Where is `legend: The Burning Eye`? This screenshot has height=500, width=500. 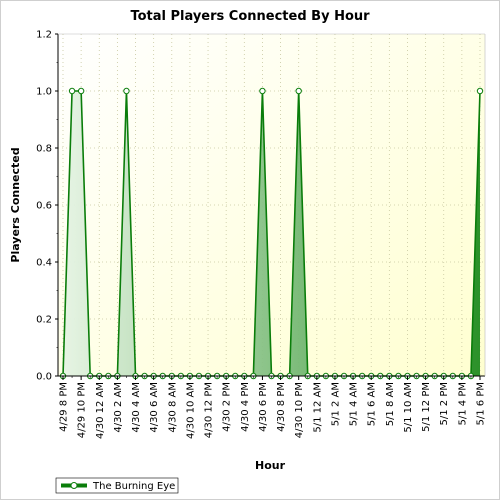
legend: The Burning Eye is located at coordinates (117, 485).